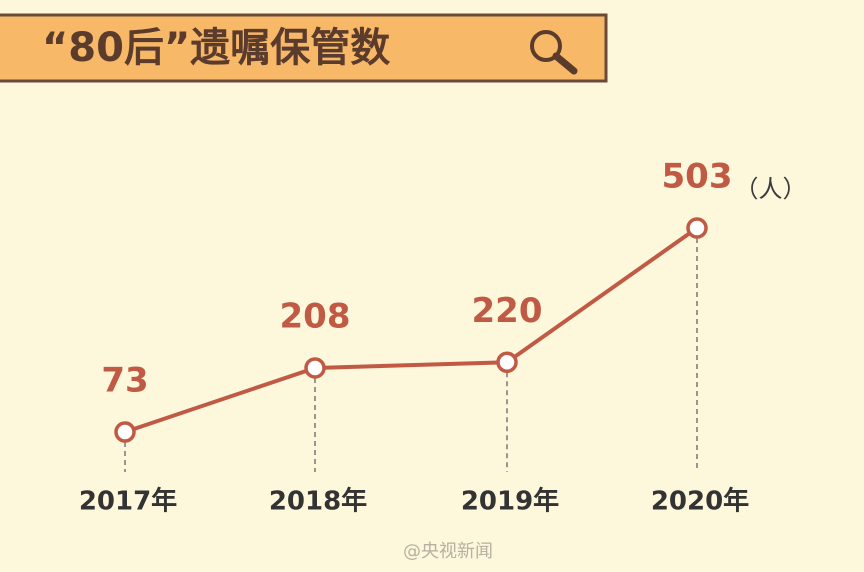 The image size is (864, 572). What do you see at coordinates (700, 501) in the screenshot?
I see `x-tick-label: 2020年` at bounding box center [700, 501].